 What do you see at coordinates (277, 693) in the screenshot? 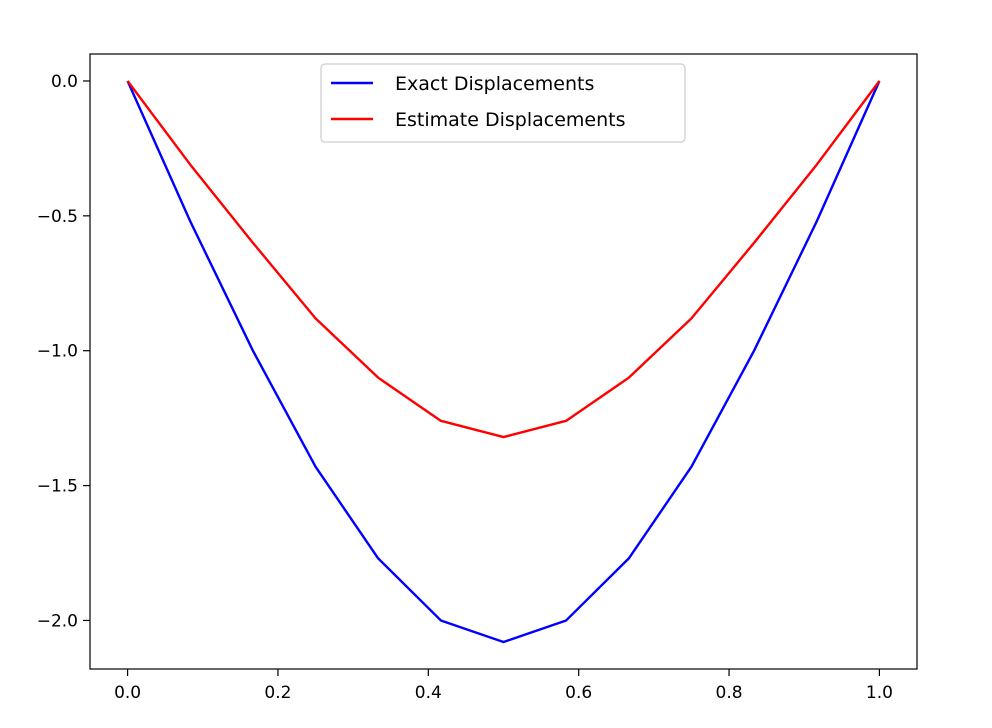
I see `x-tick-label: 0.2` at bounding box center [277, 693].